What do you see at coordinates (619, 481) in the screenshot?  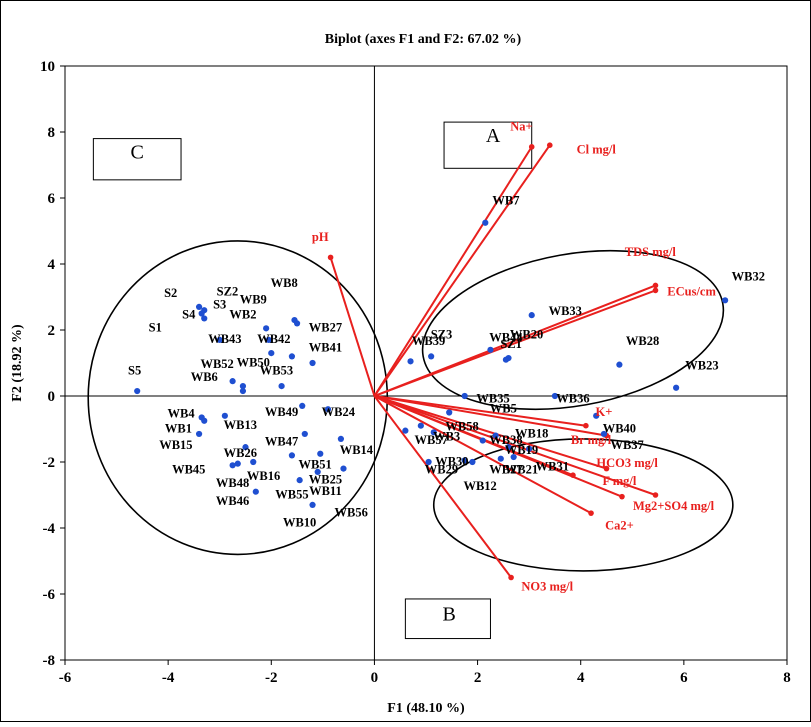 I see `variable-label: F mg/l` at bounding box center [619, 481].